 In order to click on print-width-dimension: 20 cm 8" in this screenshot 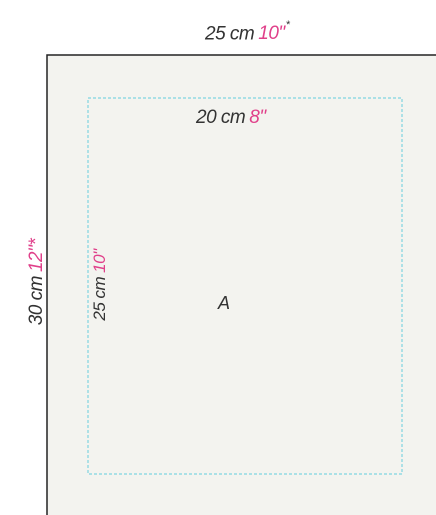, I will do `click(231, 118)`.